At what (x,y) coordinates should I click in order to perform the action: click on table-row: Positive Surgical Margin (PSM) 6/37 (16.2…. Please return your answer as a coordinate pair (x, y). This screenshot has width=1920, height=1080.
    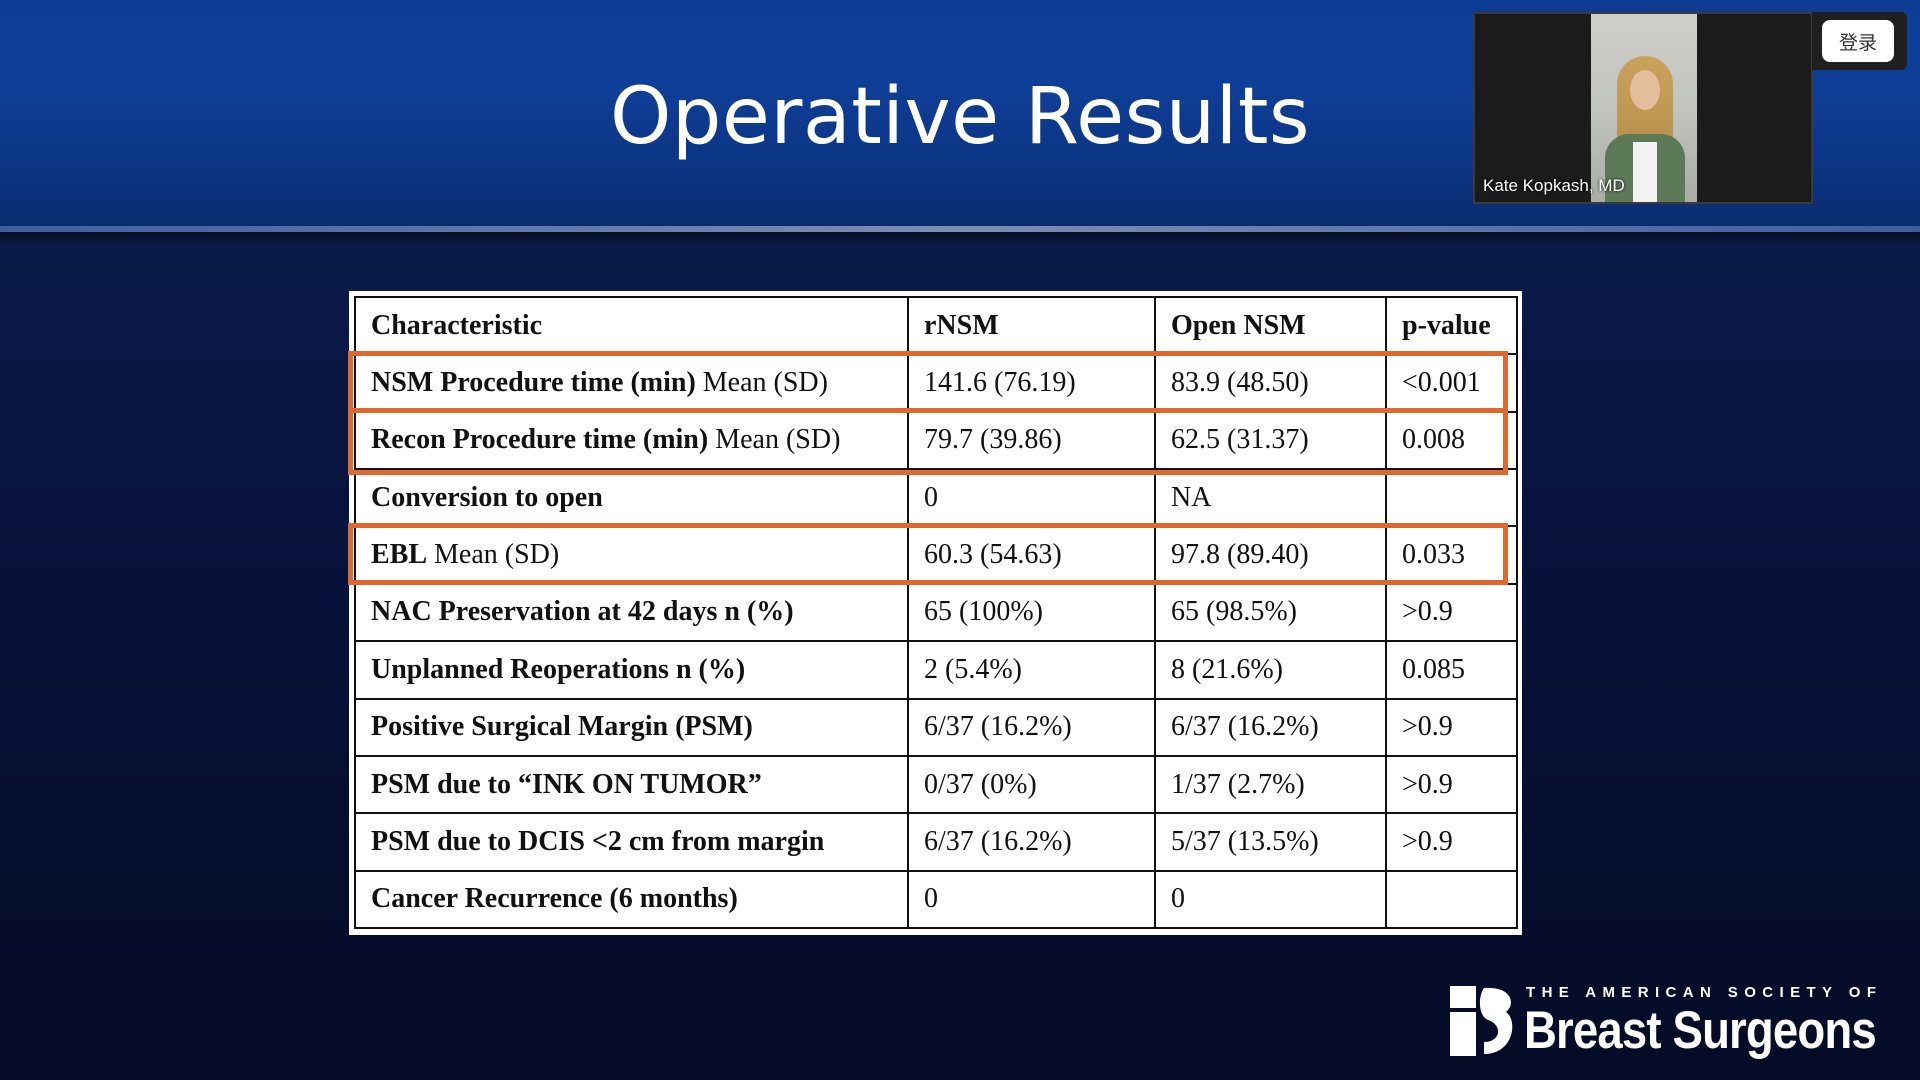
    Looking at the image, I should click on (936, 727).